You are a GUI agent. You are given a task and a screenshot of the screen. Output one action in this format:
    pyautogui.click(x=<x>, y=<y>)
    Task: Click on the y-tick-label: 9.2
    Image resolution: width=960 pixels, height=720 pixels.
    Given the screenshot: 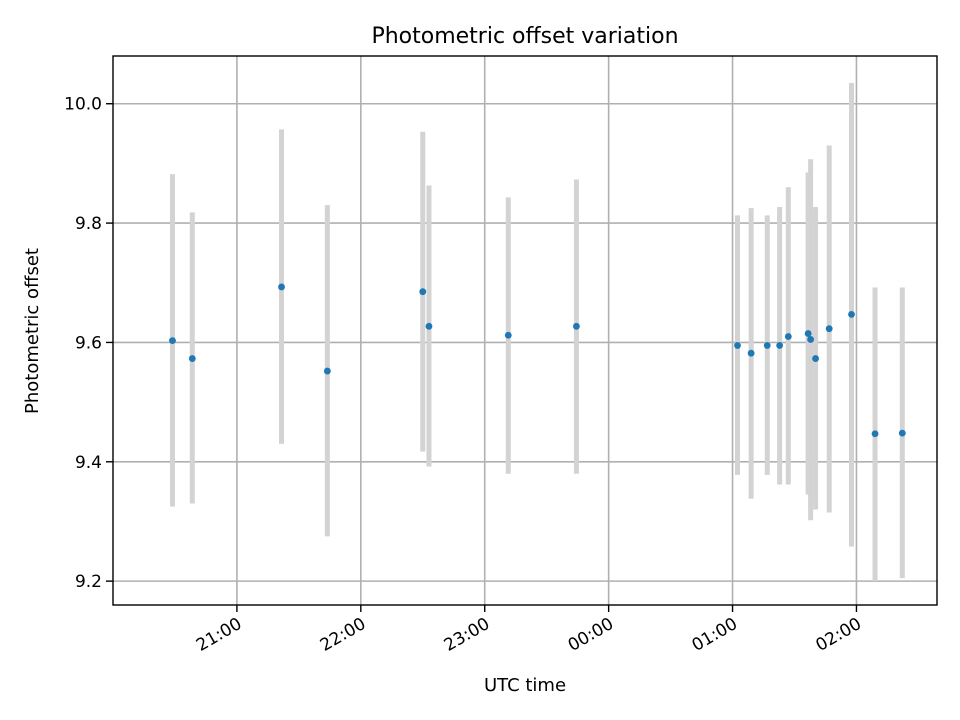 What is the action you would take?
    pyautogui.click(x=88, y=582)
    